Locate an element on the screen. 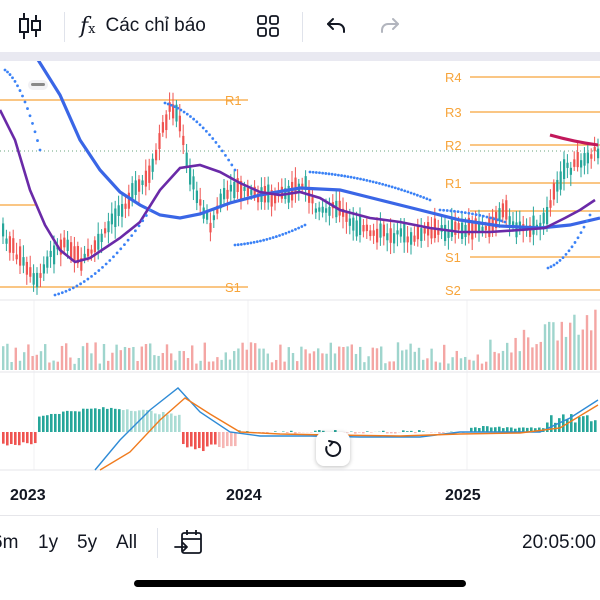  undo-icon is located at coordinates (336, 25).